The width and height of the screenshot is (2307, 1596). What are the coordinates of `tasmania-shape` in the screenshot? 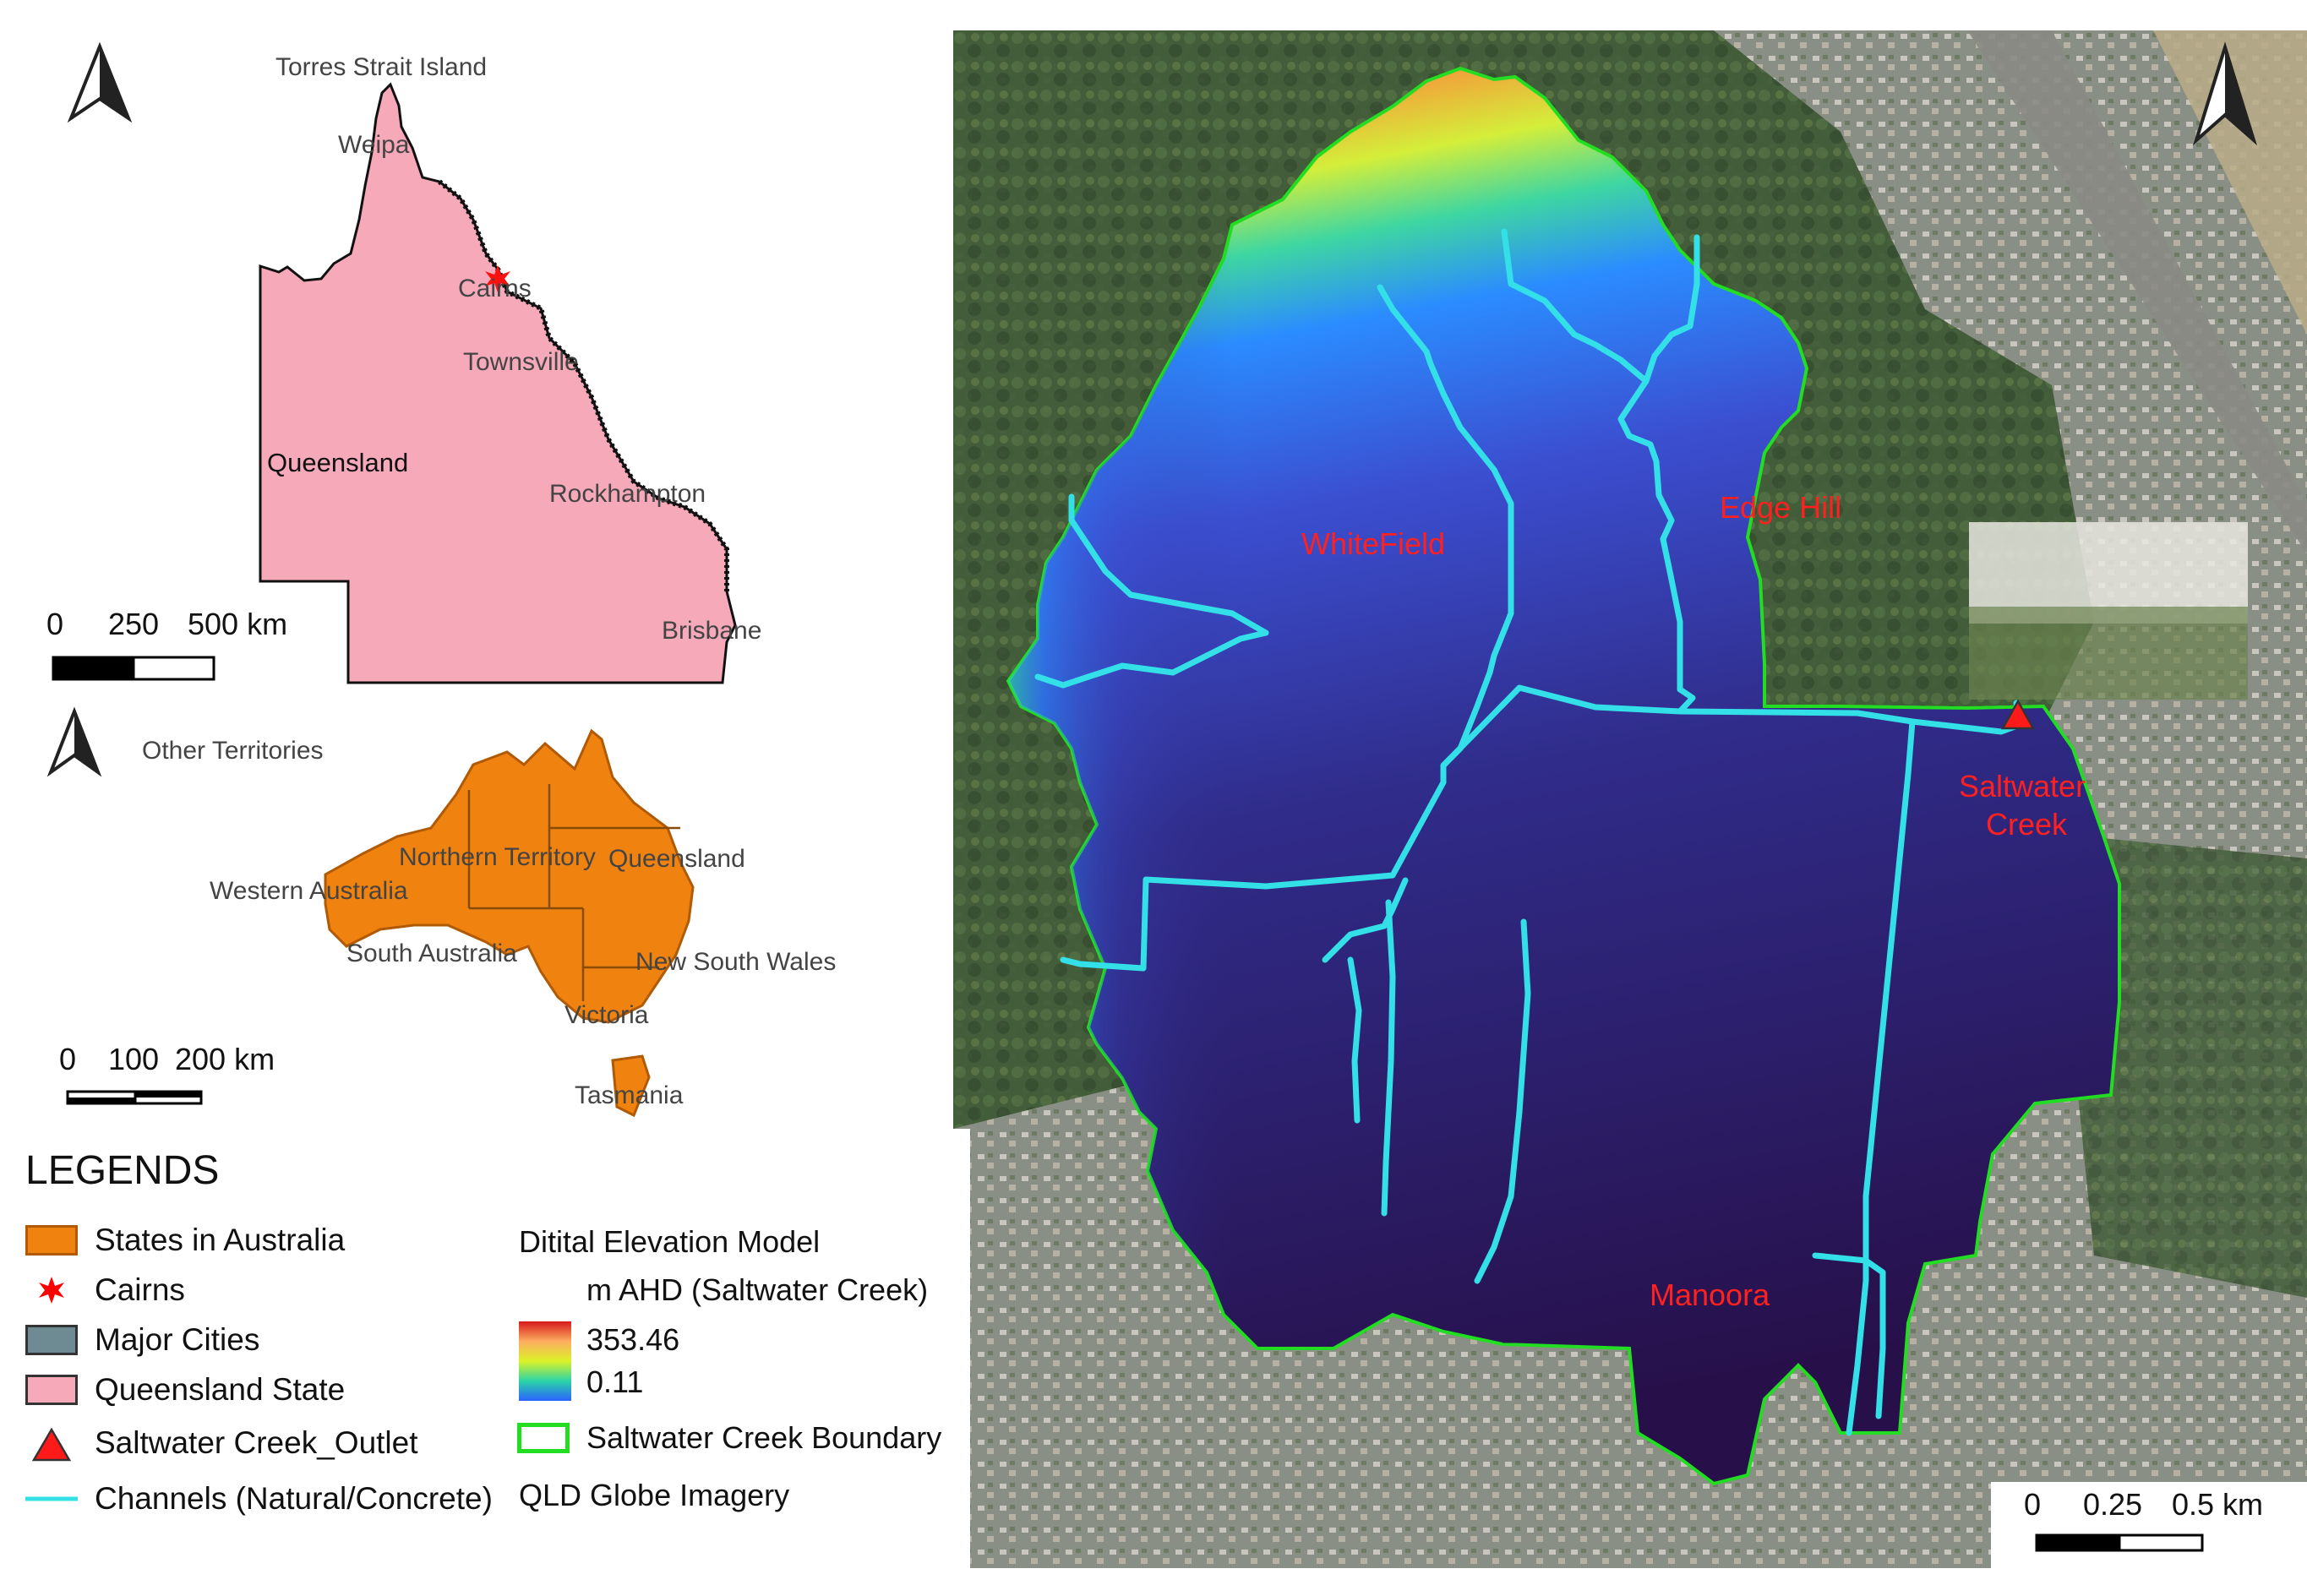 It's located at (631, 1086).